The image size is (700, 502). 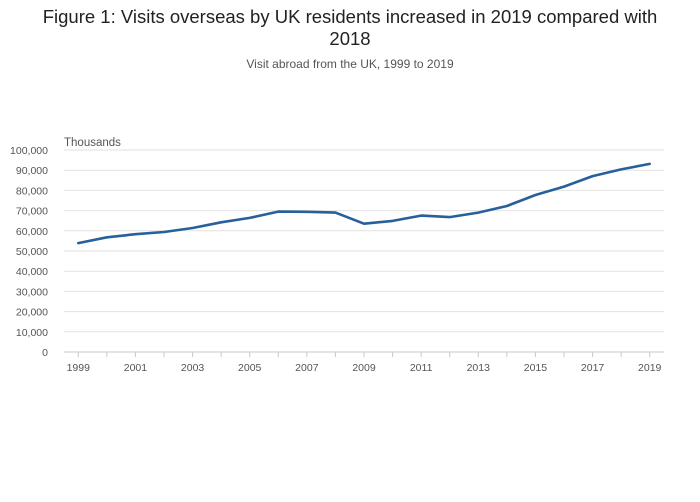 What do you see at coordinates (250, 368) in the screenshot?
I see `x-tick-label: 2005` at bounding box center [250, 368].